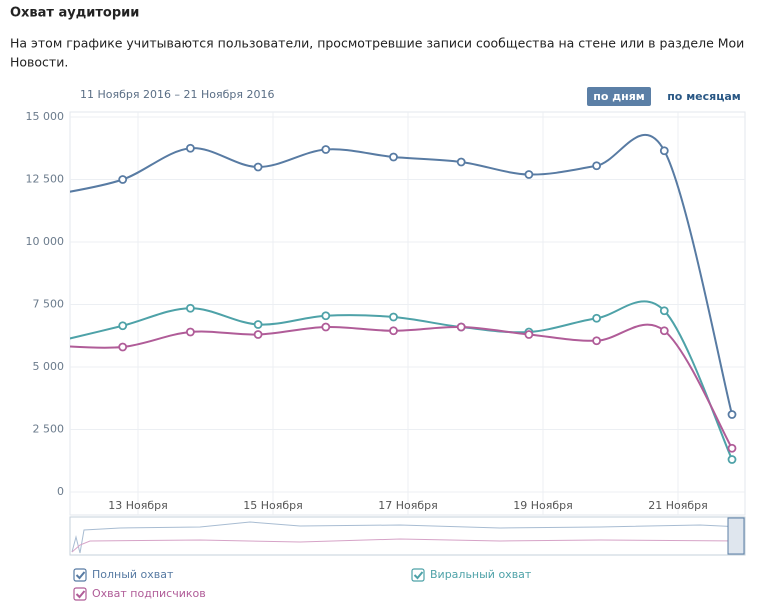  What do you see at coordinates (736, 536) in the screenshot?
I see `navigator-handle` at bounding box center [736, 536].